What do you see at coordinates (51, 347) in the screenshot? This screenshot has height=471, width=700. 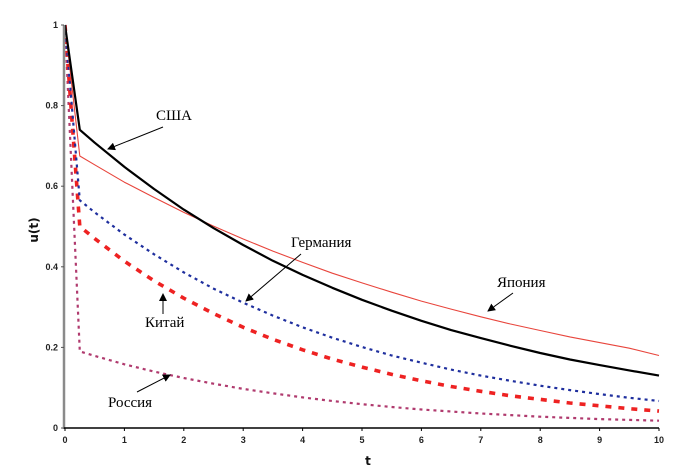 I see `y-tick-label: 0.2` at bounding box center [51, 347].